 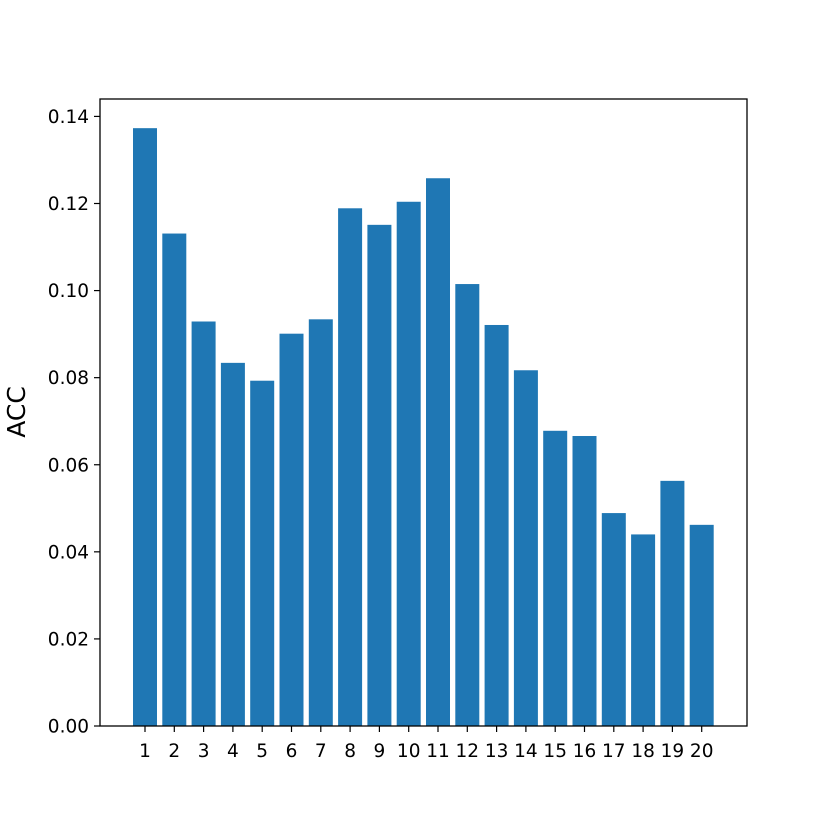 I want to click on x-tick-label: 4, so click(x=233, y=751).